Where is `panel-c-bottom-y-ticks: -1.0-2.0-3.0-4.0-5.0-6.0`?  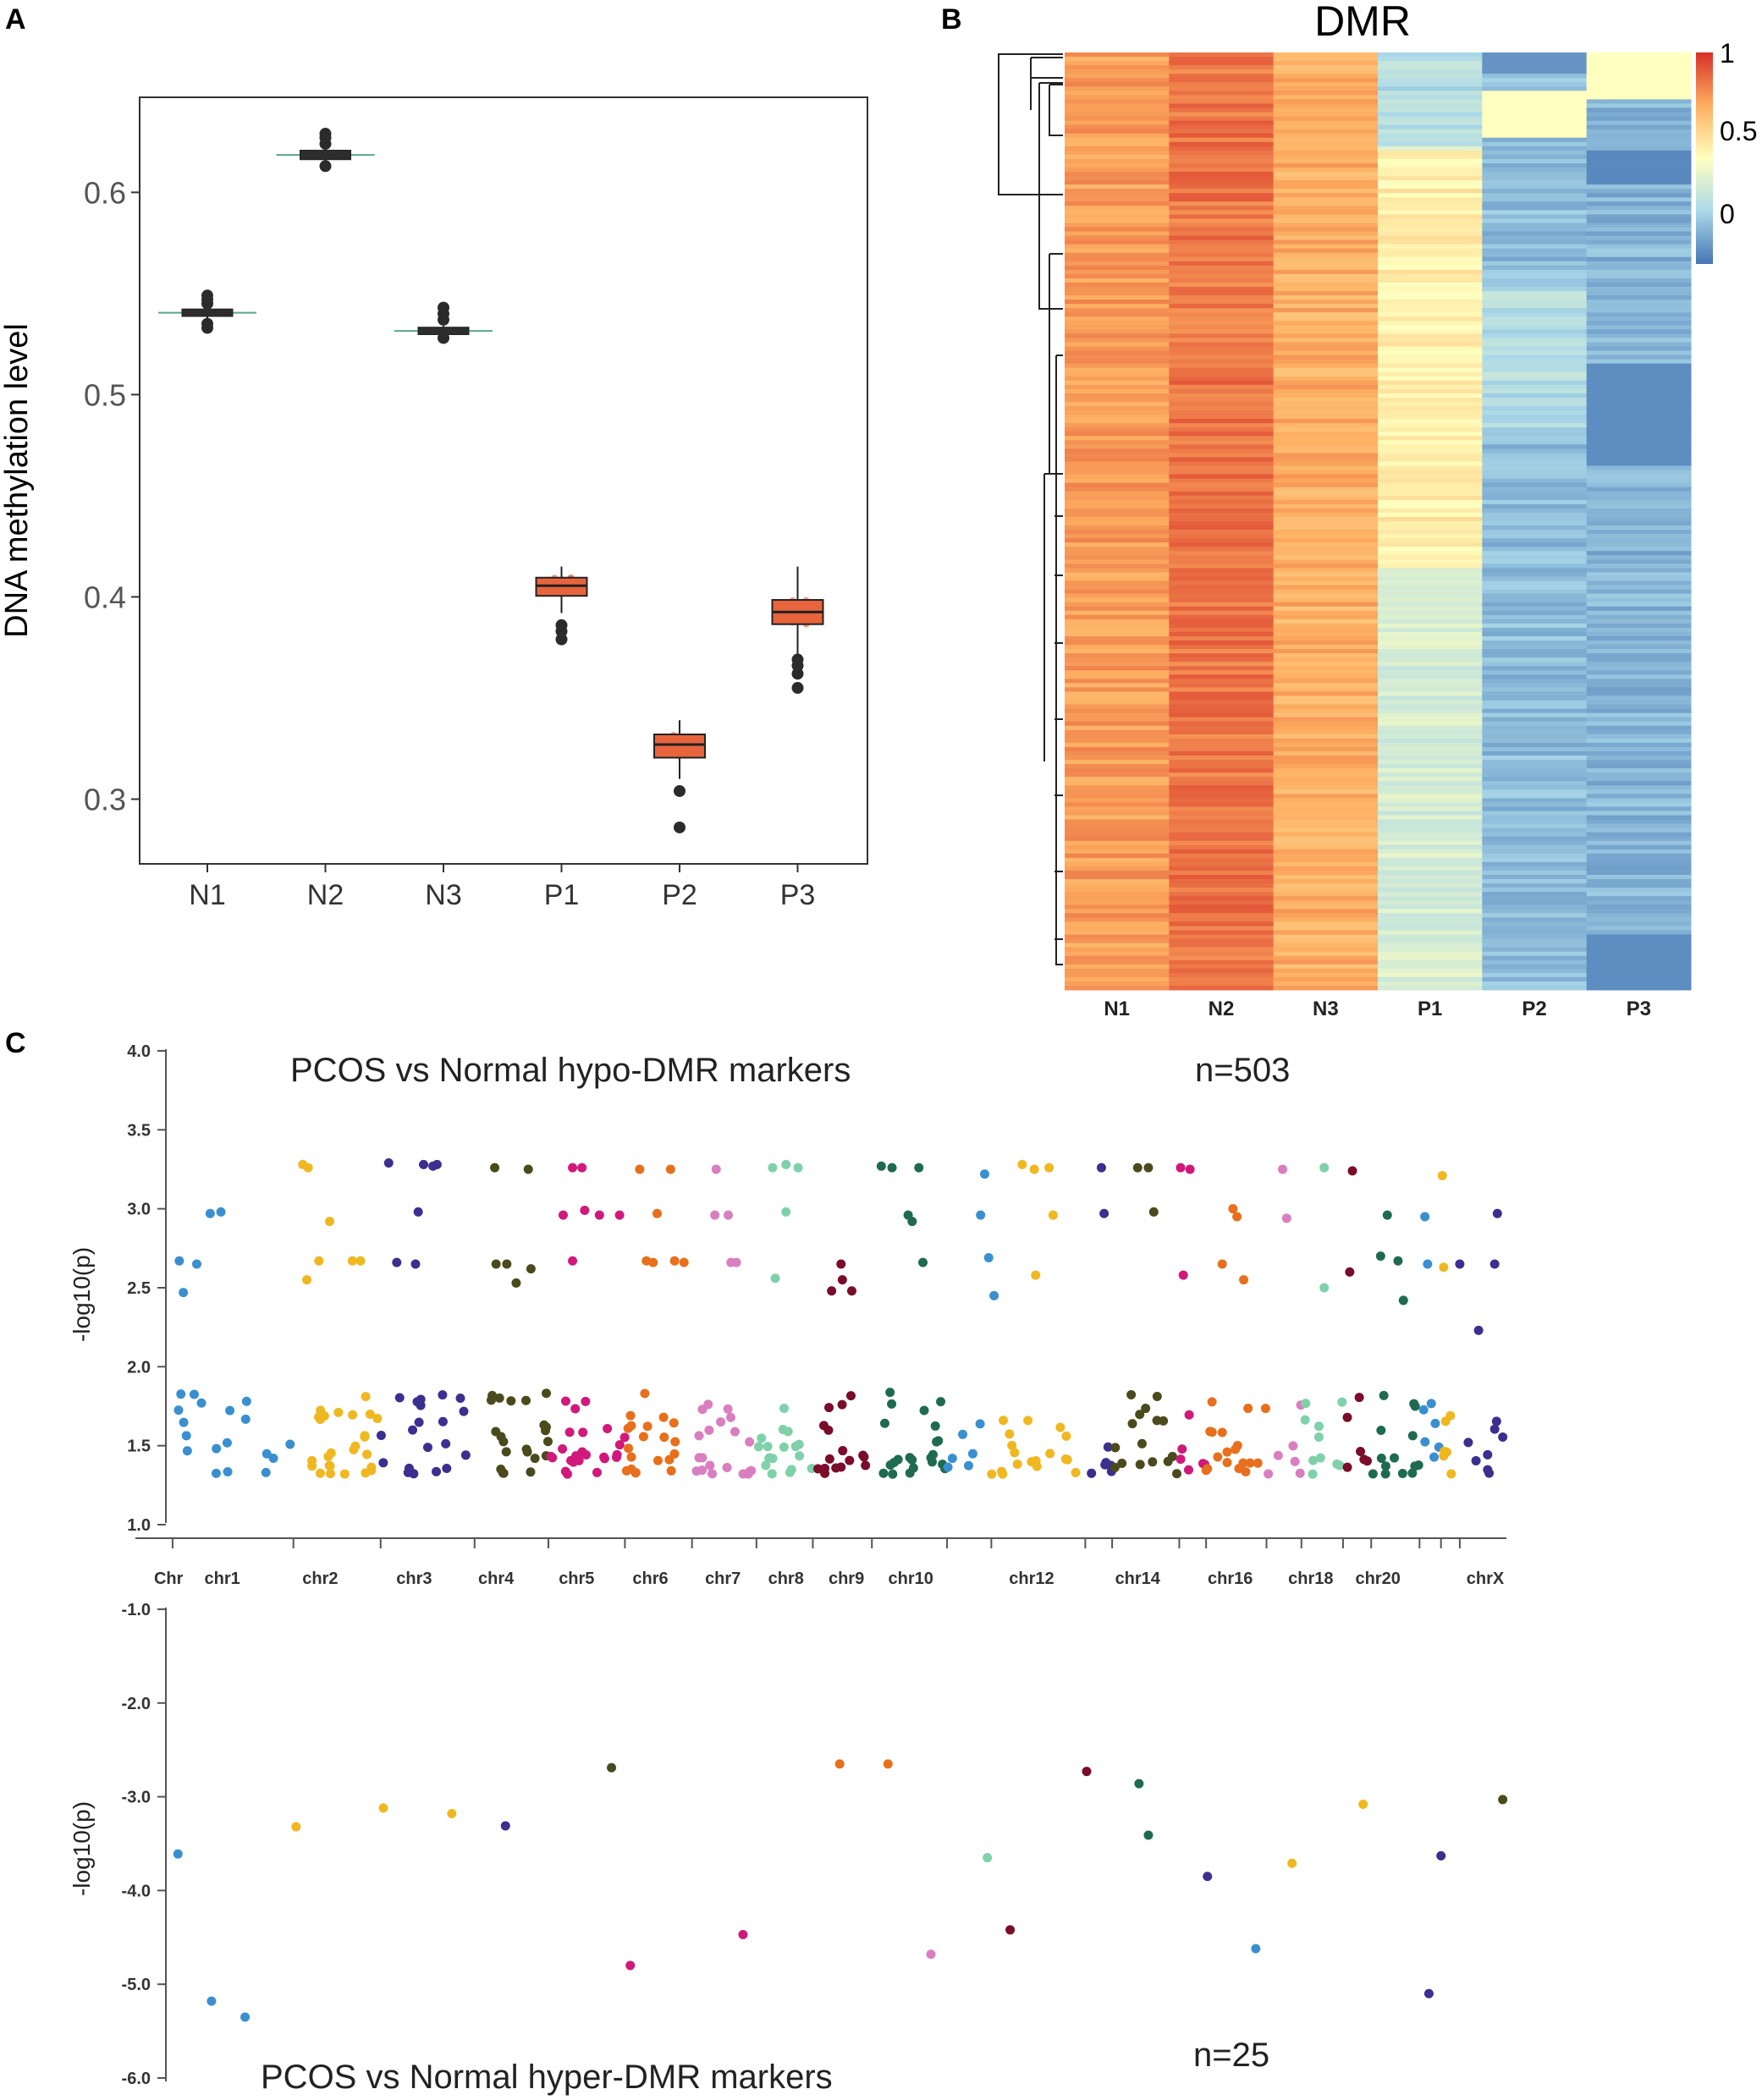 panel-c-bottom-y-ticks: -1.0-2.0-3.0-4.0-5.0-6.0 is located at coordinates (144, 1845).